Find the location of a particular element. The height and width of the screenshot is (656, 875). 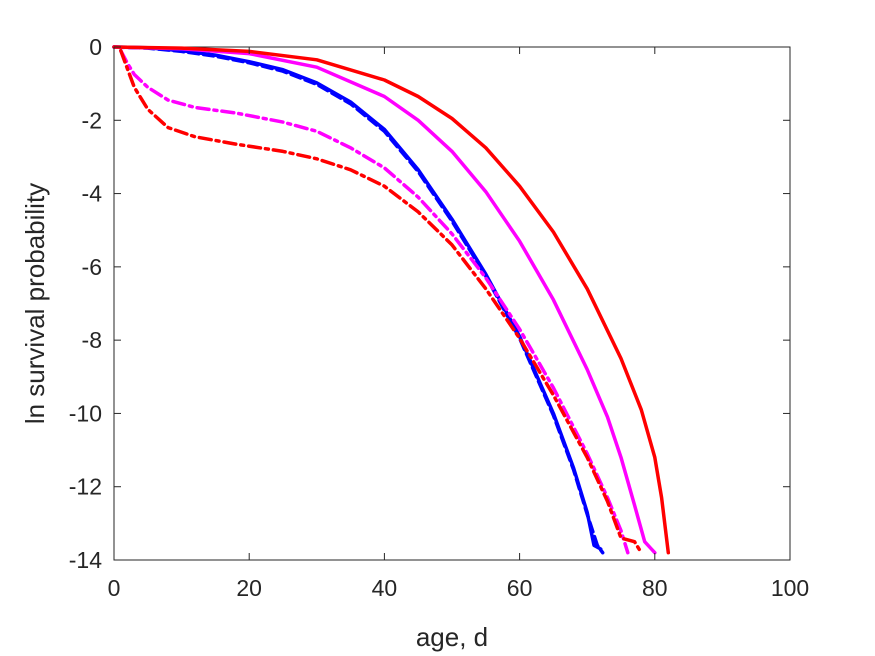

y-tick-label: -8 is located at coordinates (92, 340).